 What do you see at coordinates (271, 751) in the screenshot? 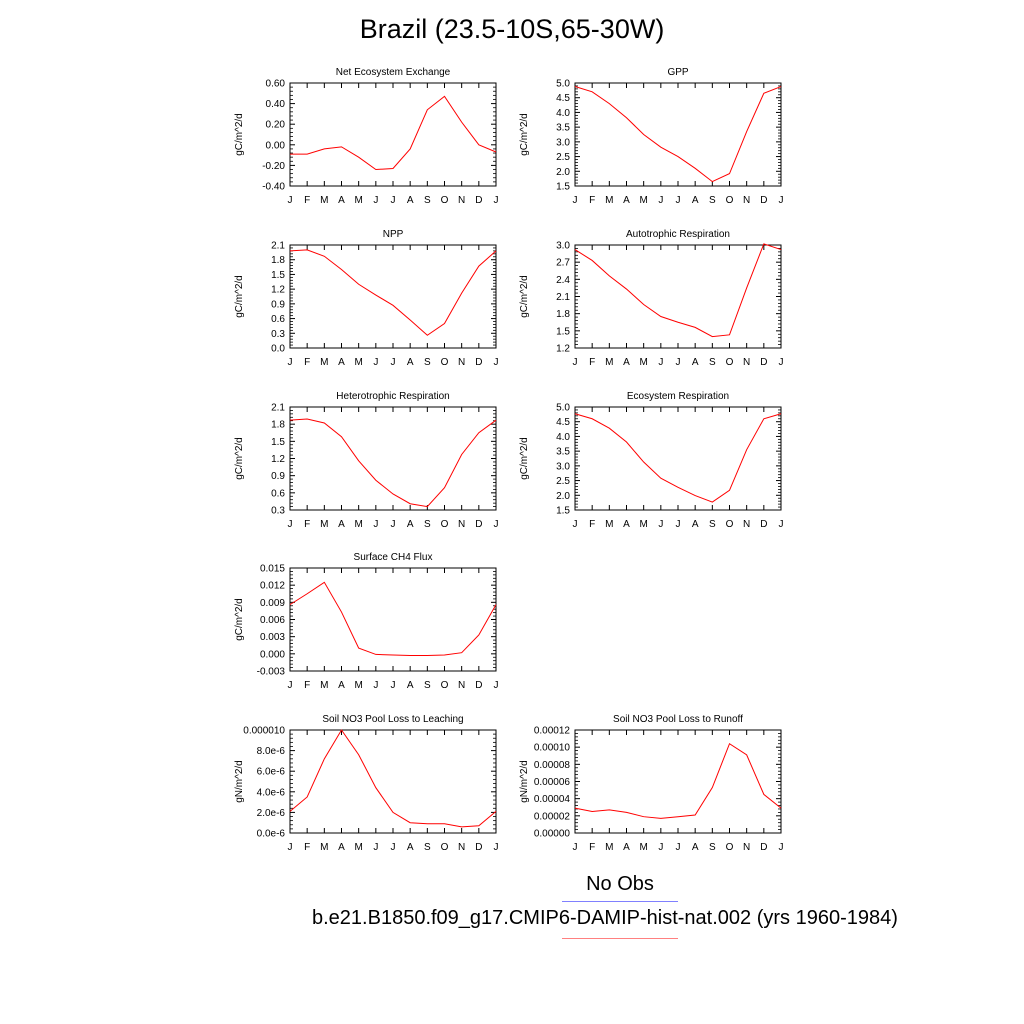
I see `y-tick-label: 8.0e-6` at bounding box center [271, 751].